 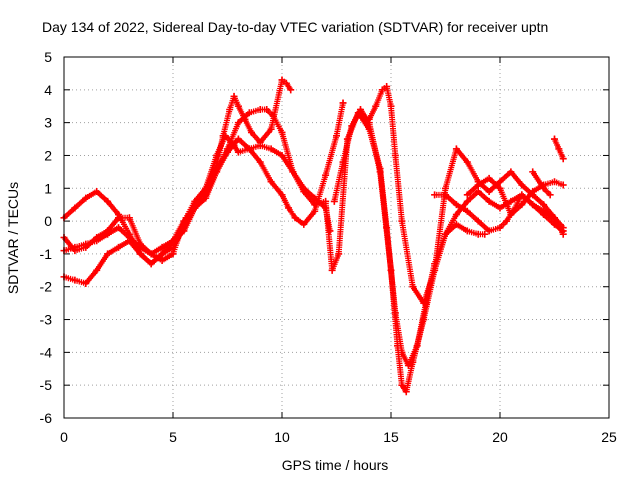 I want to click on y-axis-label: SDTVAR / TECUs, so click(x=13, y=238).